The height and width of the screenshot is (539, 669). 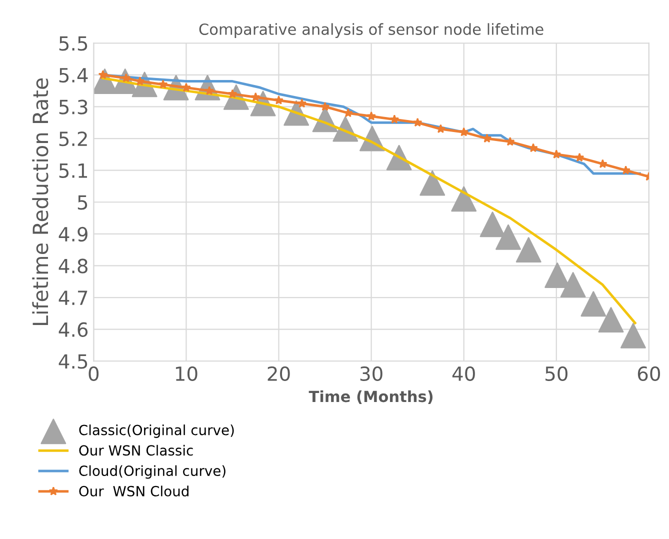 What do you see at coordinates (371, 30) in the screenshot?
I see `chart-title: Comparative analysis of sensor node lifetime` at bounding box center [371, 30].